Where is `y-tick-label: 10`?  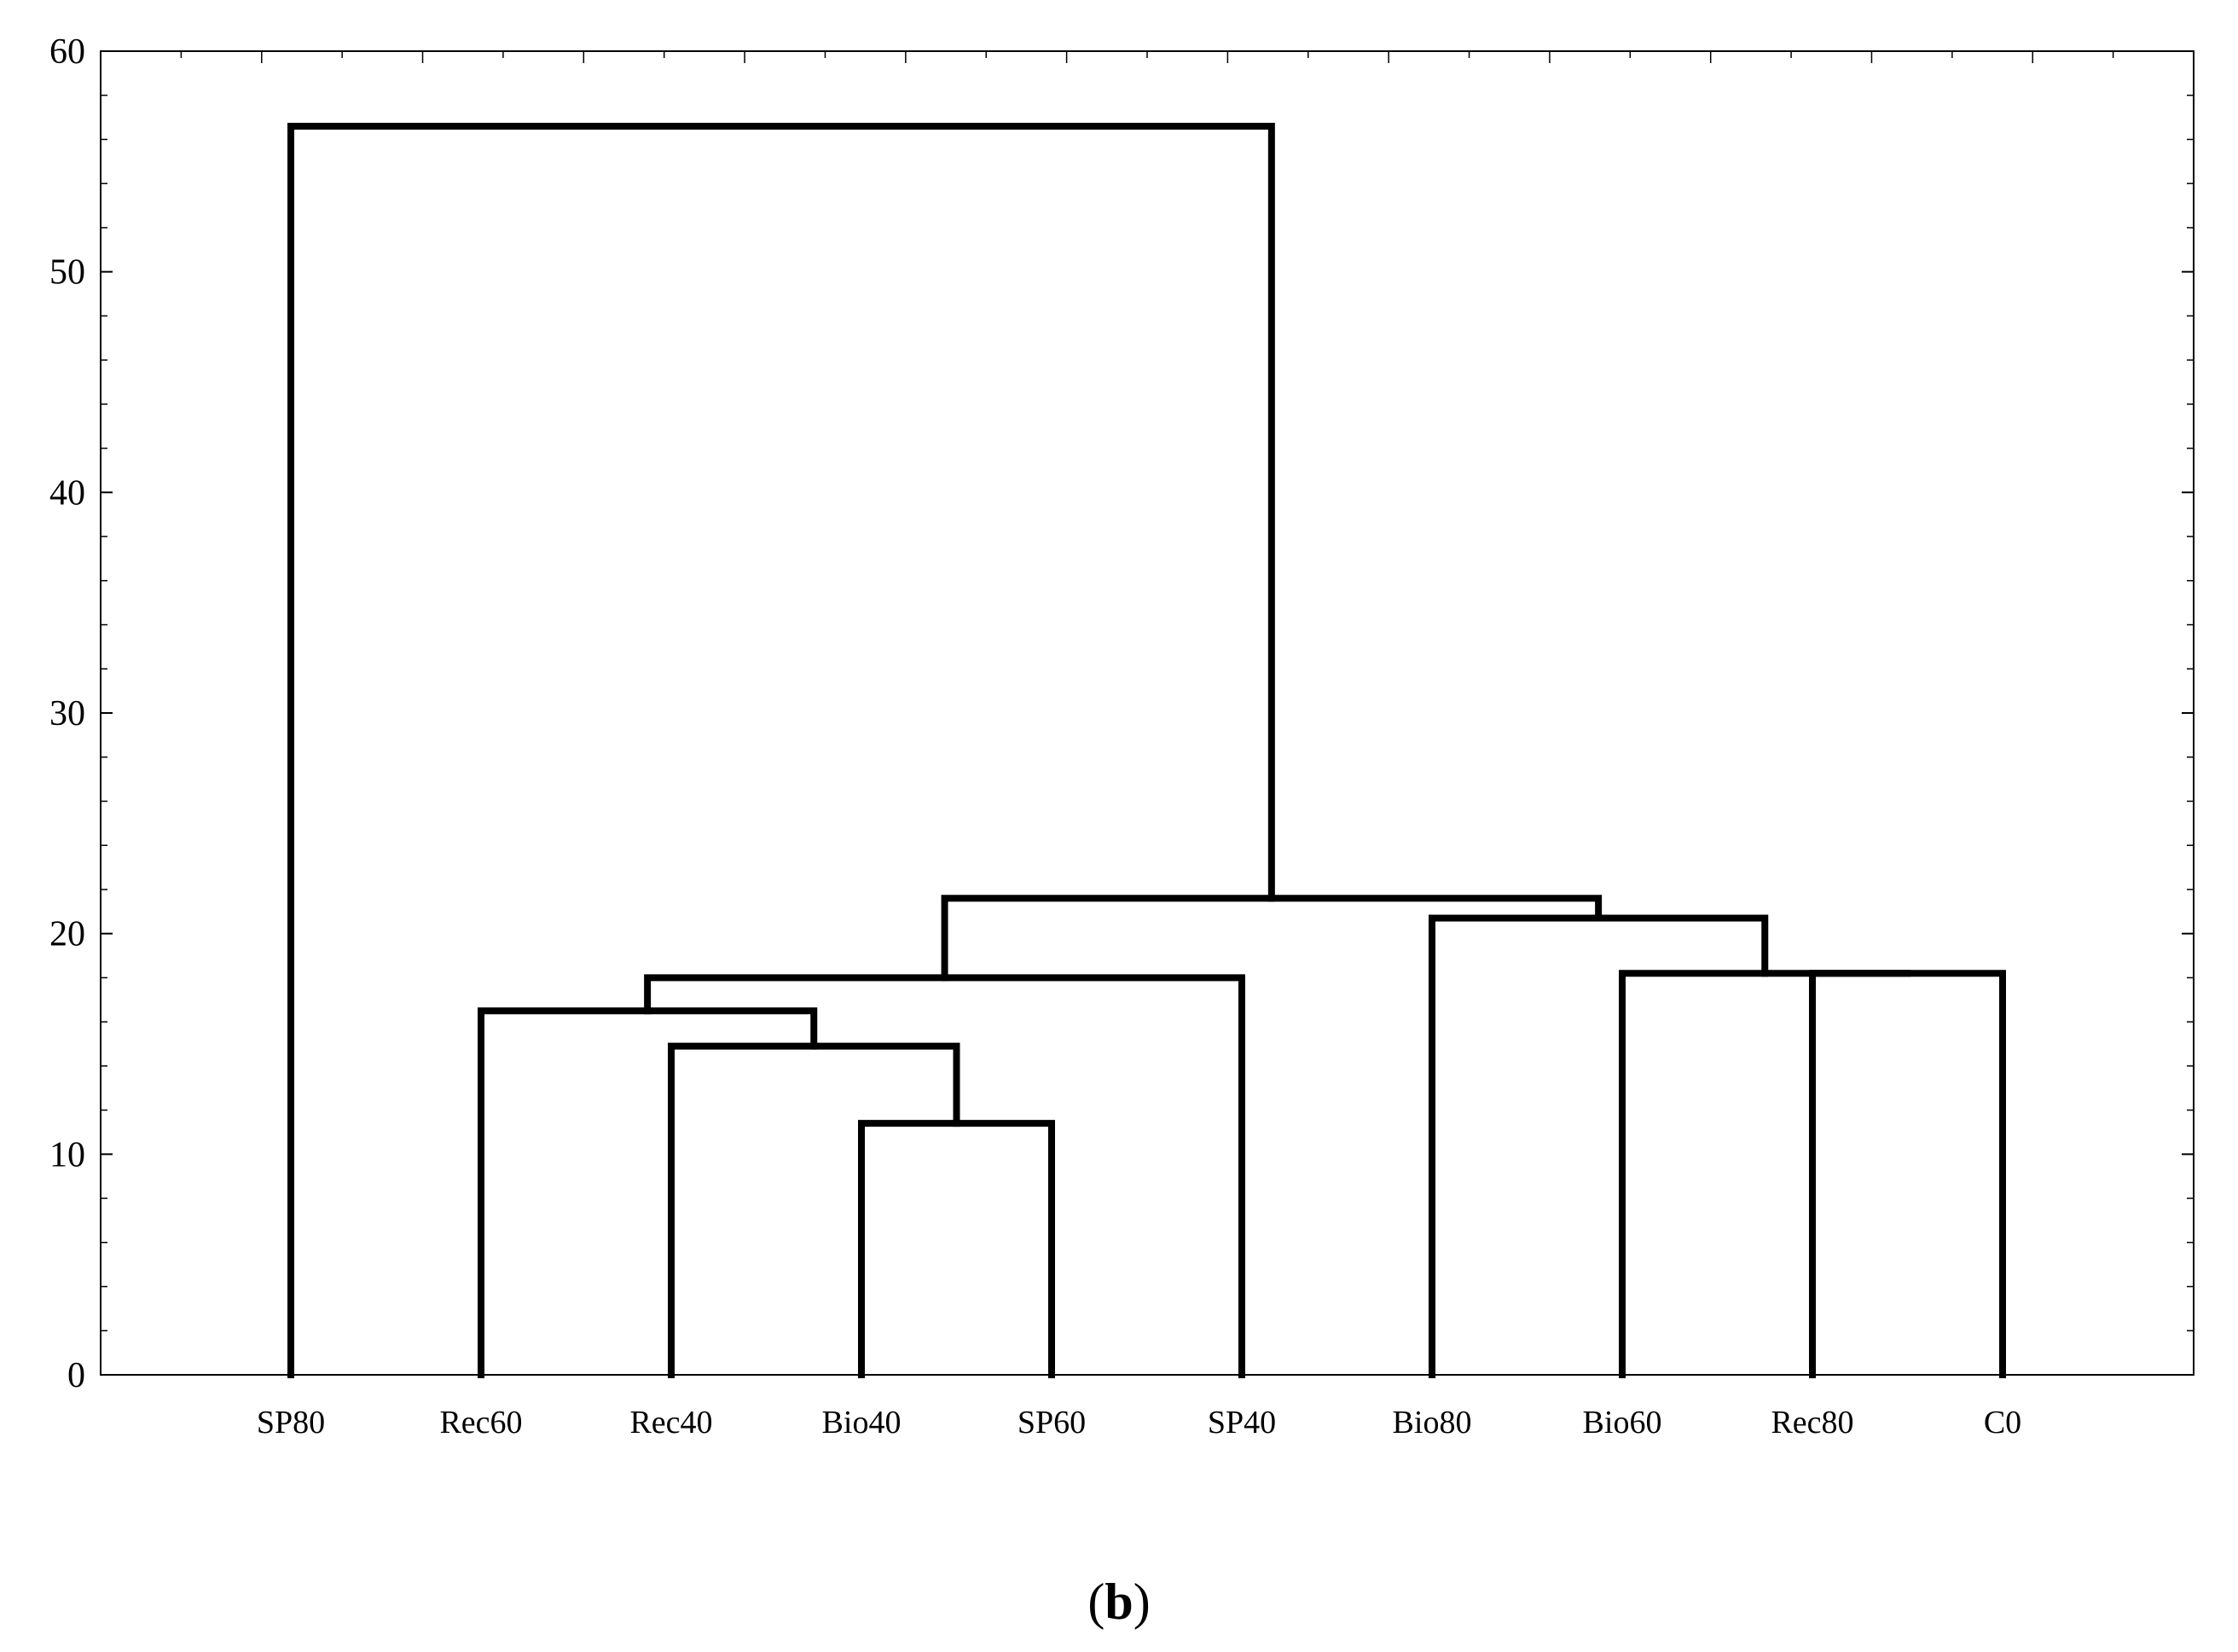
y-tick-label: 10 is located at coordinates (67, 1154).